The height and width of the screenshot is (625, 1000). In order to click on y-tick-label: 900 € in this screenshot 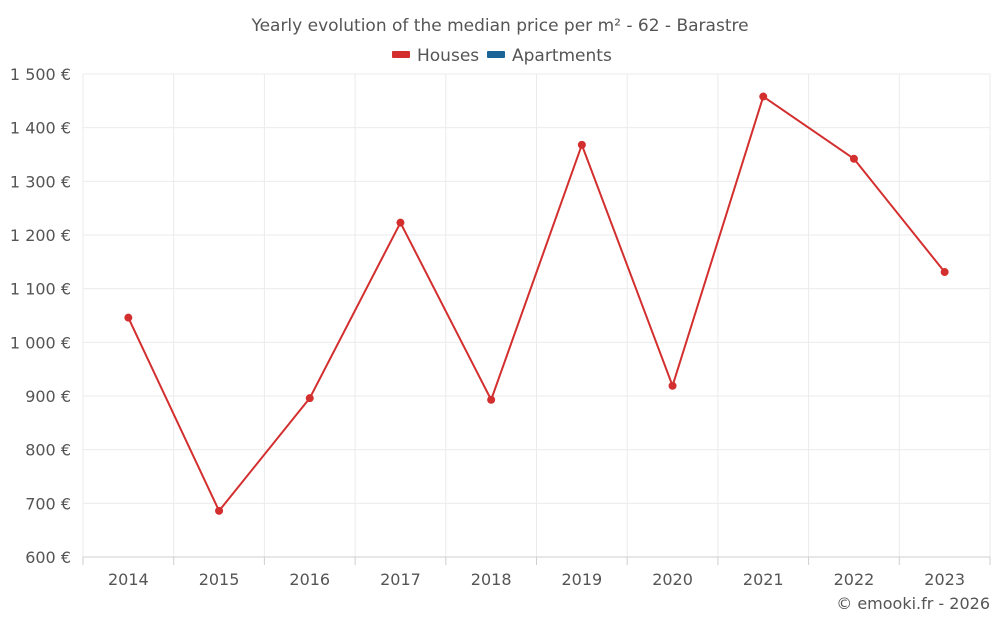, I will do `click(48, 396)`.